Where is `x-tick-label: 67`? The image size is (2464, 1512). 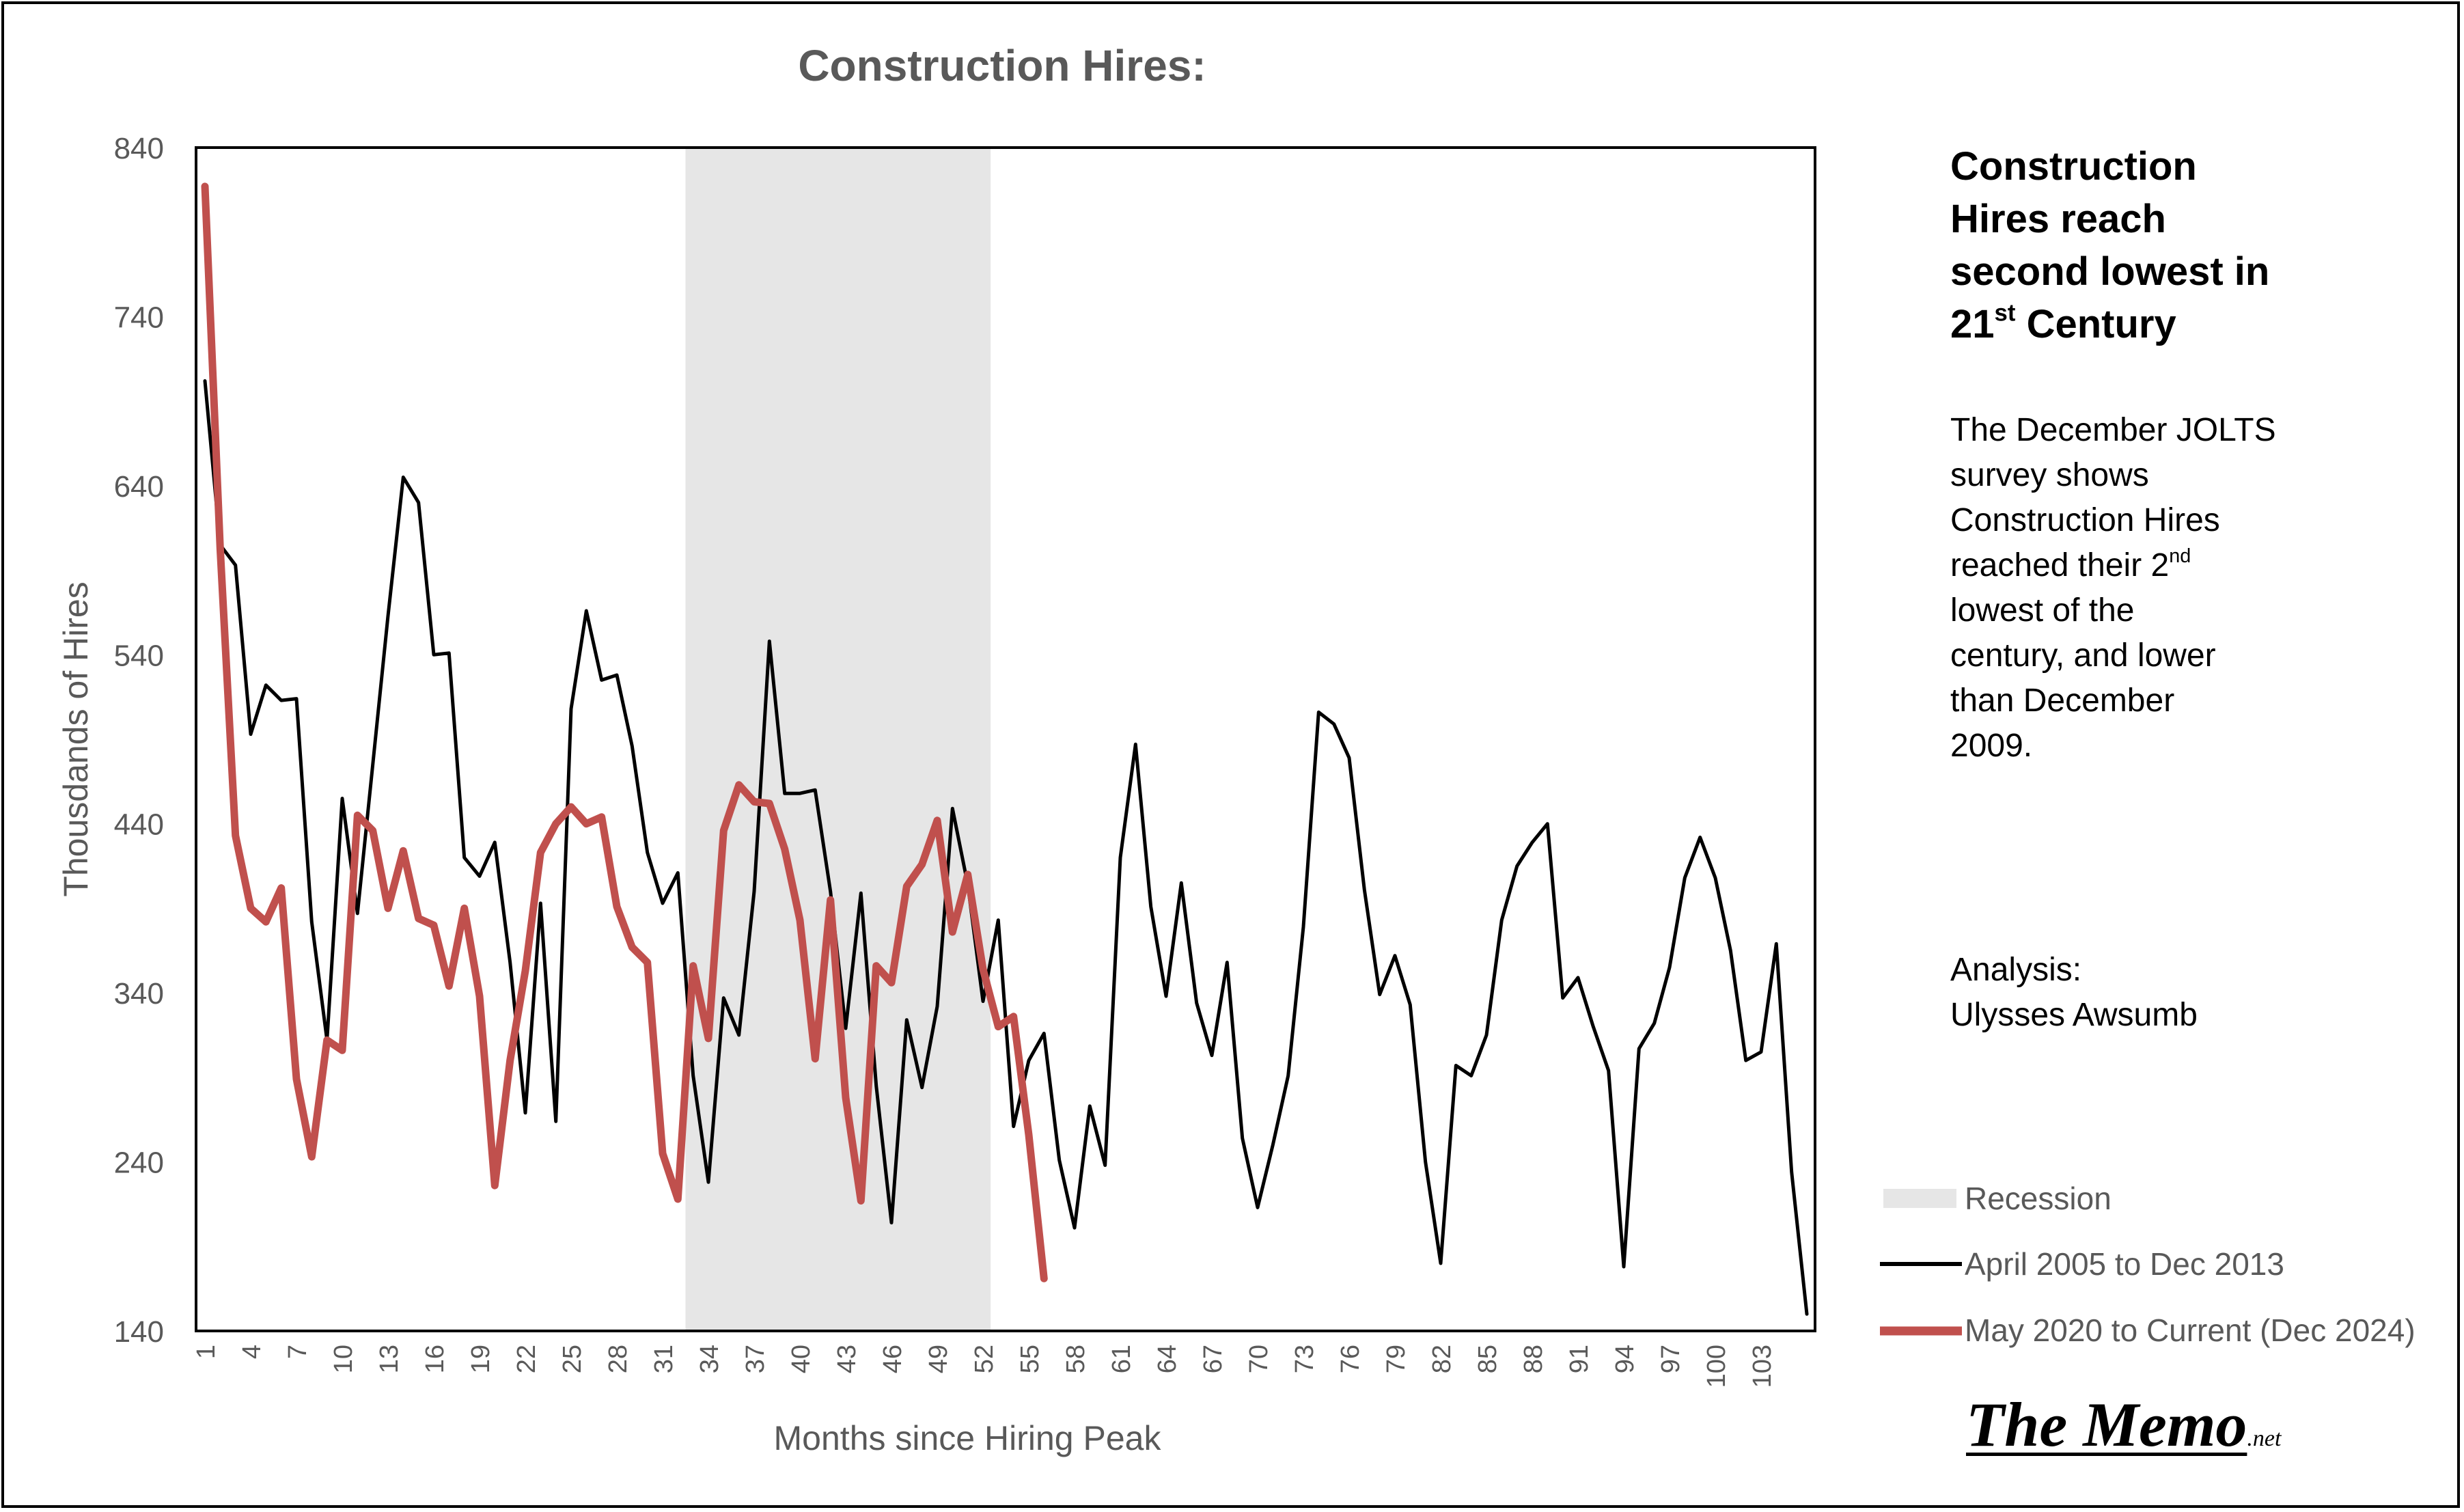 x-tick-label: 67 is located at coordinates (1213, 1359).